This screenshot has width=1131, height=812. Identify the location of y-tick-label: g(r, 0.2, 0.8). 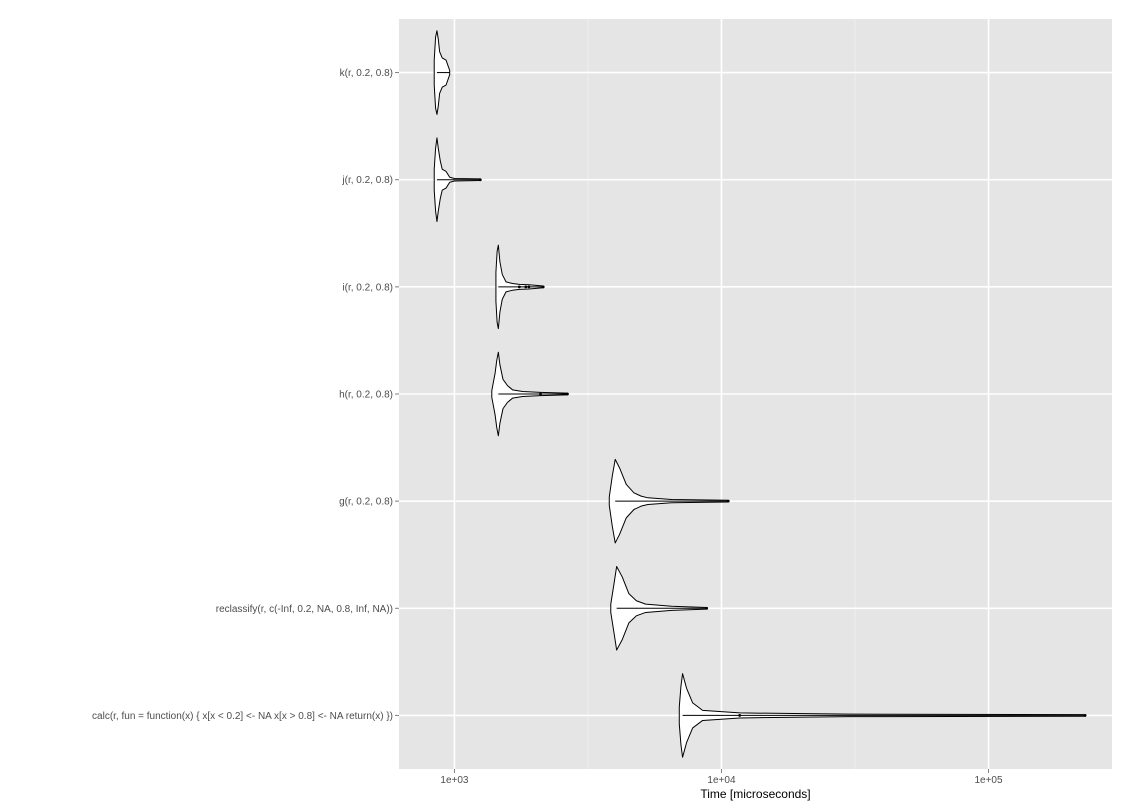
(366, 502).